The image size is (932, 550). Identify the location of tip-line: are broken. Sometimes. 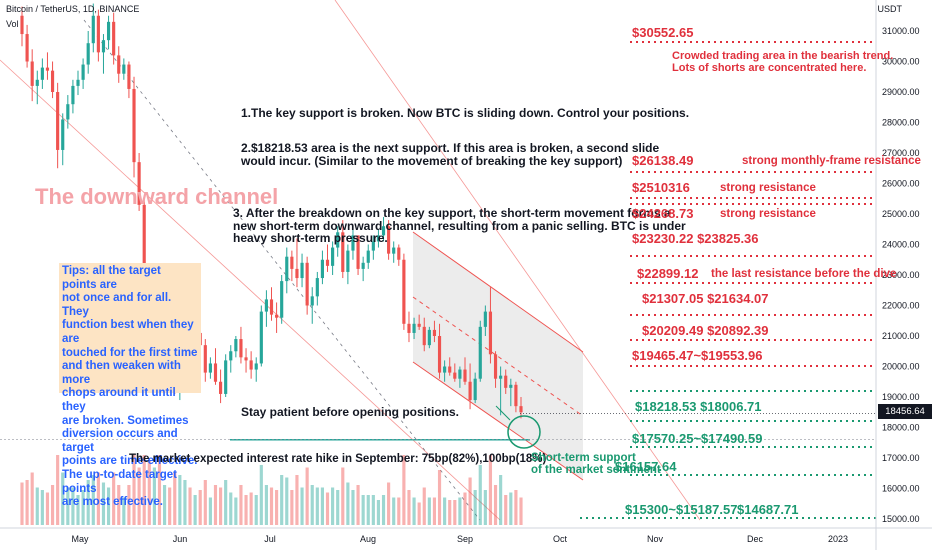
(125, 420).